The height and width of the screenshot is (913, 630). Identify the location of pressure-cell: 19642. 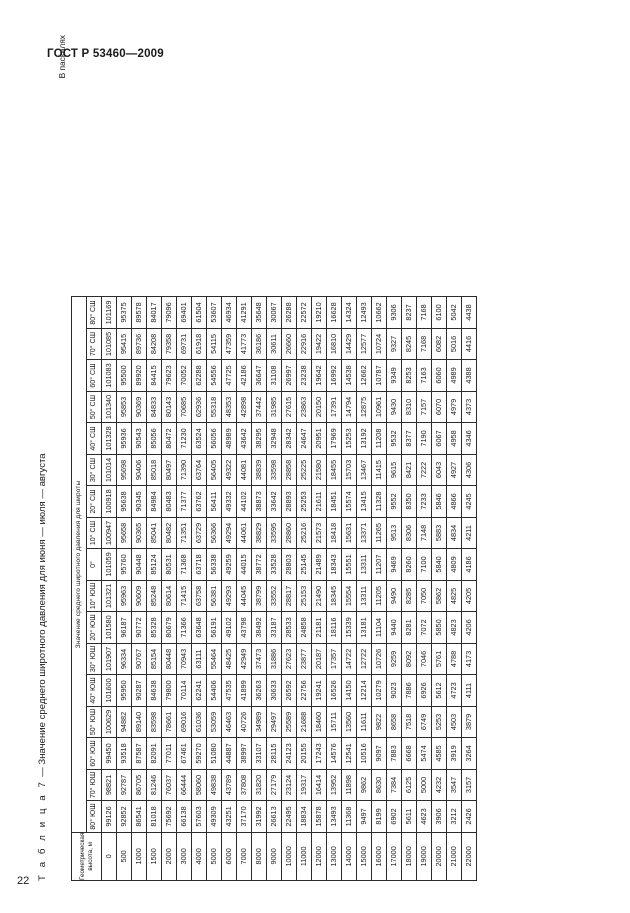
(319, 375).